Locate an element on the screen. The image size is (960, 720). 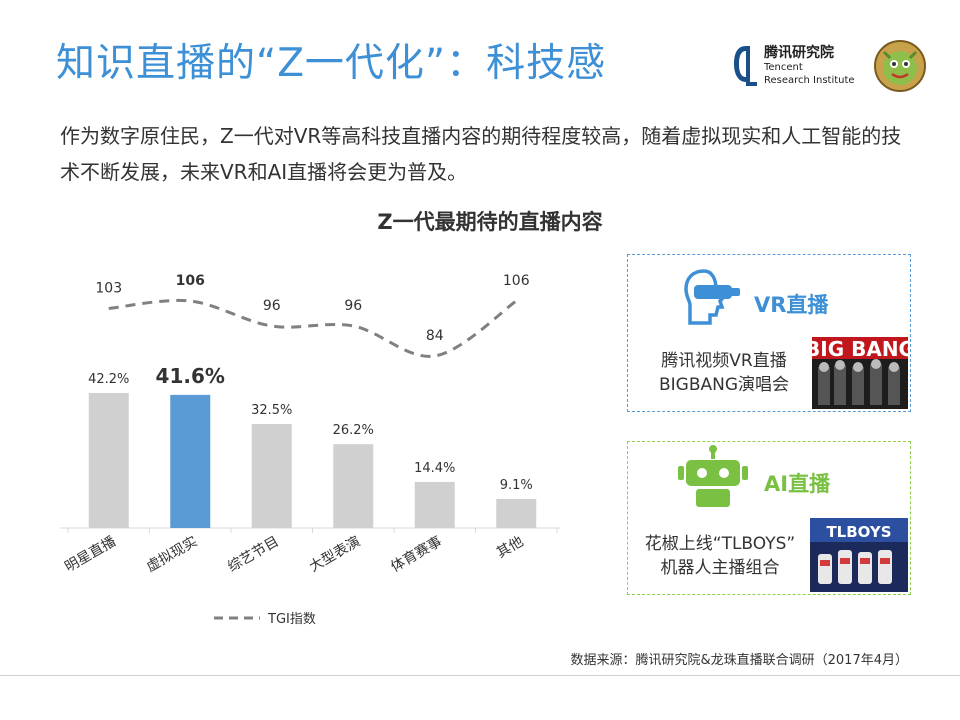
thumbnail-caption: BIG BANG is located at coordinates (860, 349).